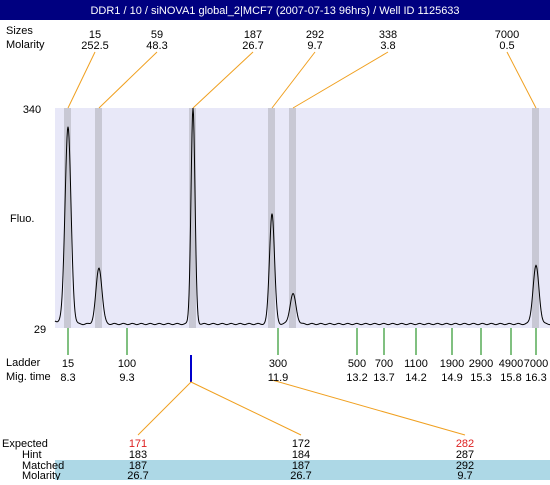 This screenshot has height=485, width=550. Describe the element at coordinates (415, 378) in the screenshot. I see `ladder-time: 14.2` at that location.